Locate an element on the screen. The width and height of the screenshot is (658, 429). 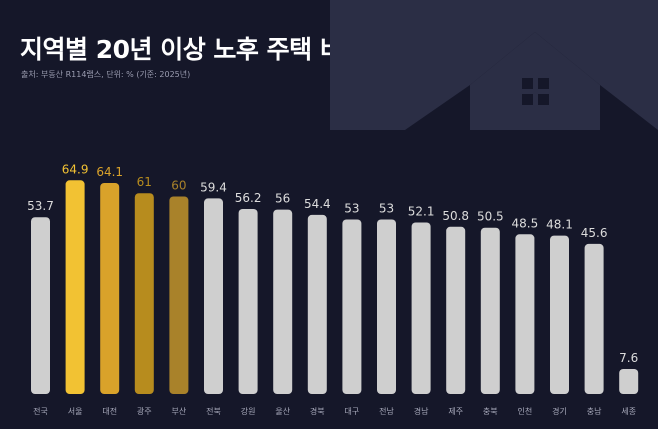
title: 지역별 20년 이상 노후 주택 비율 is located at coordinates (192, 49).